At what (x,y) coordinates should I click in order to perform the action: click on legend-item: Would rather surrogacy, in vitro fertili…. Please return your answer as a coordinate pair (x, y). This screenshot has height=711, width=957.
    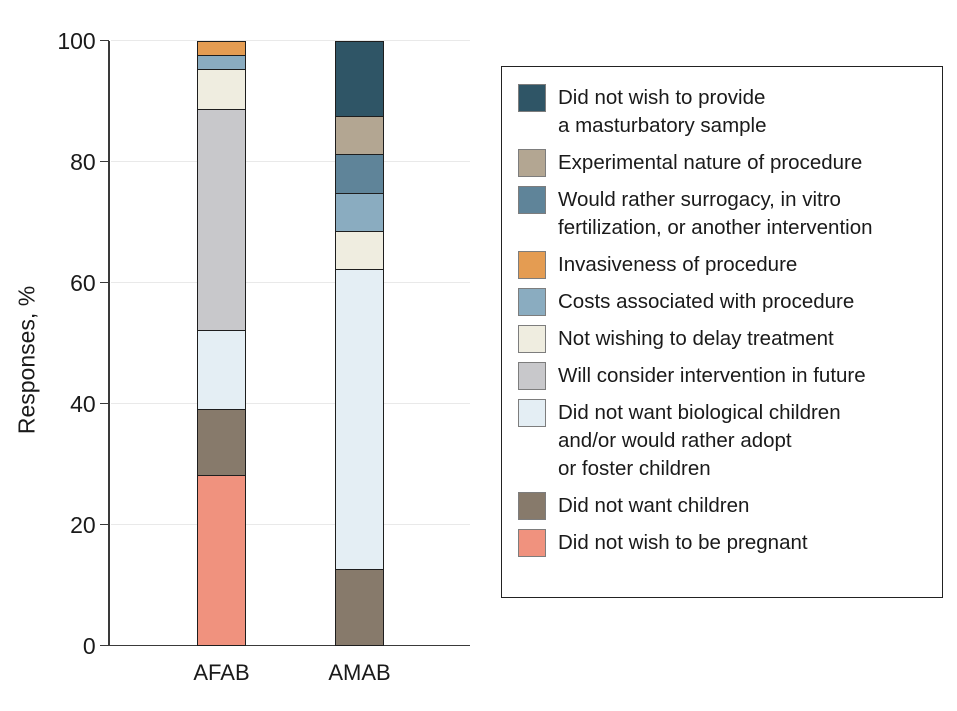
    Looking at the image, I should click on (723, 214).